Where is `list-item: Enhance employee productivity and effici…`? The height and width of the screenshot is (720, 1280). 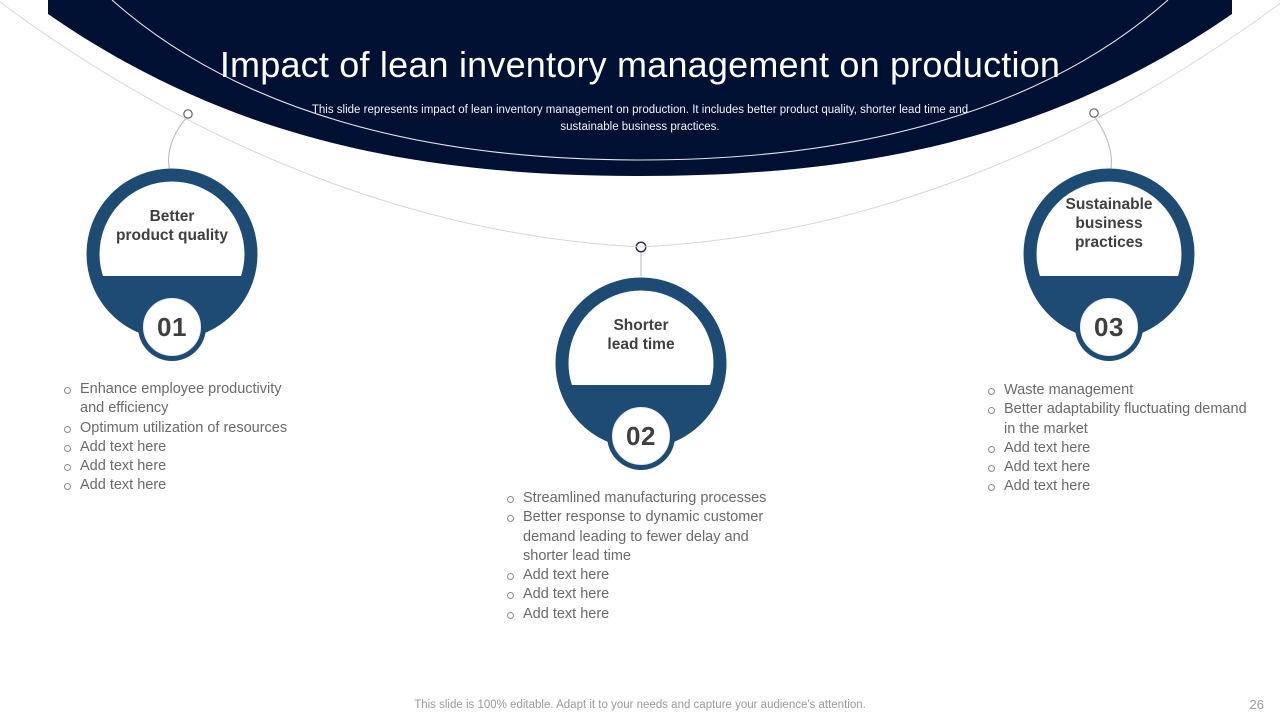
list-item: Enhance employee productivity and effici… is located at coordinates (180, 399).